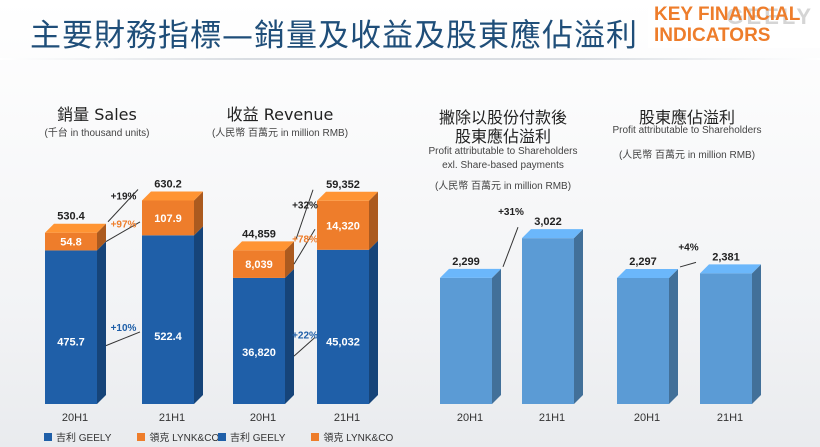  I want to click on revenue-bar-lynk-21H1-front, so click(343, 225).